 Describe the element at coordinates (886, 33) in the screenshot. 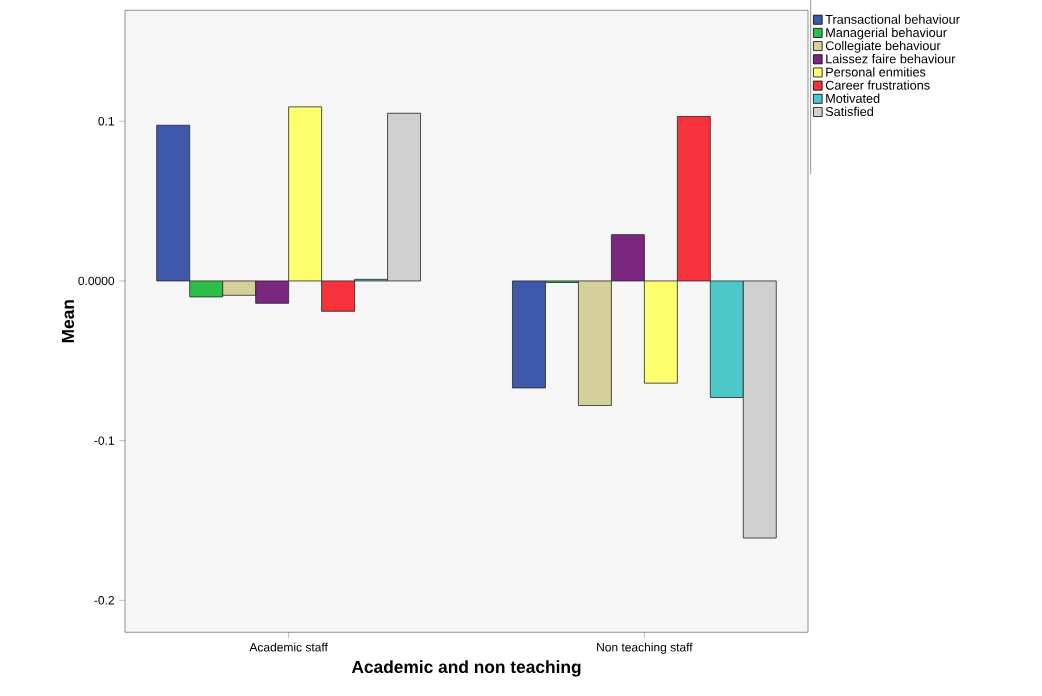

I see `legend-label: Managerial behaviour` at that location.